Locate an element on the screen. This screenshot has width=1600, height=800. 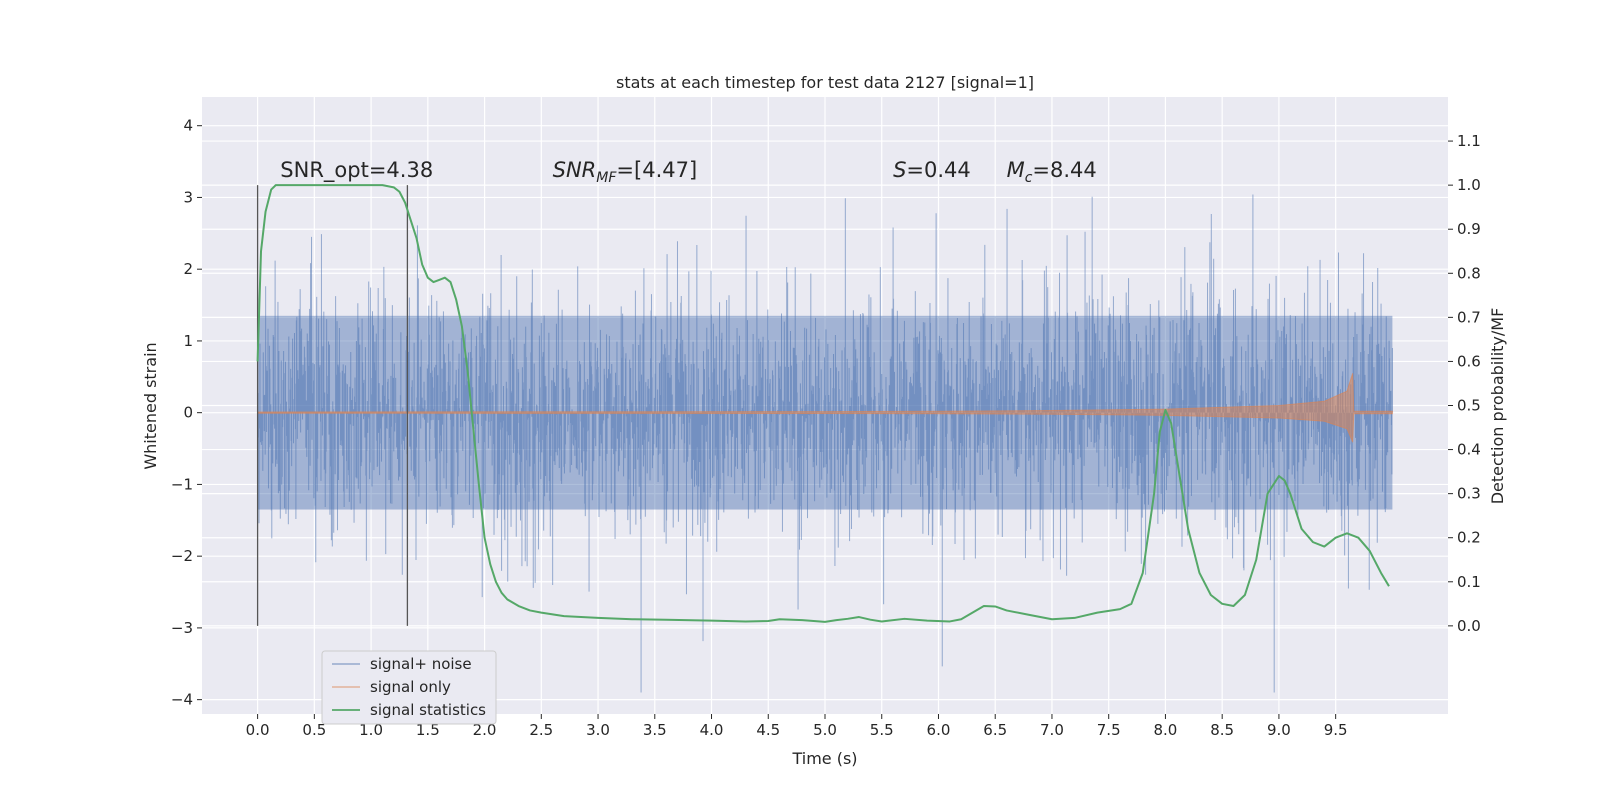
x-tick-label-17: 8.5 is located at coordinates (1222, 730).